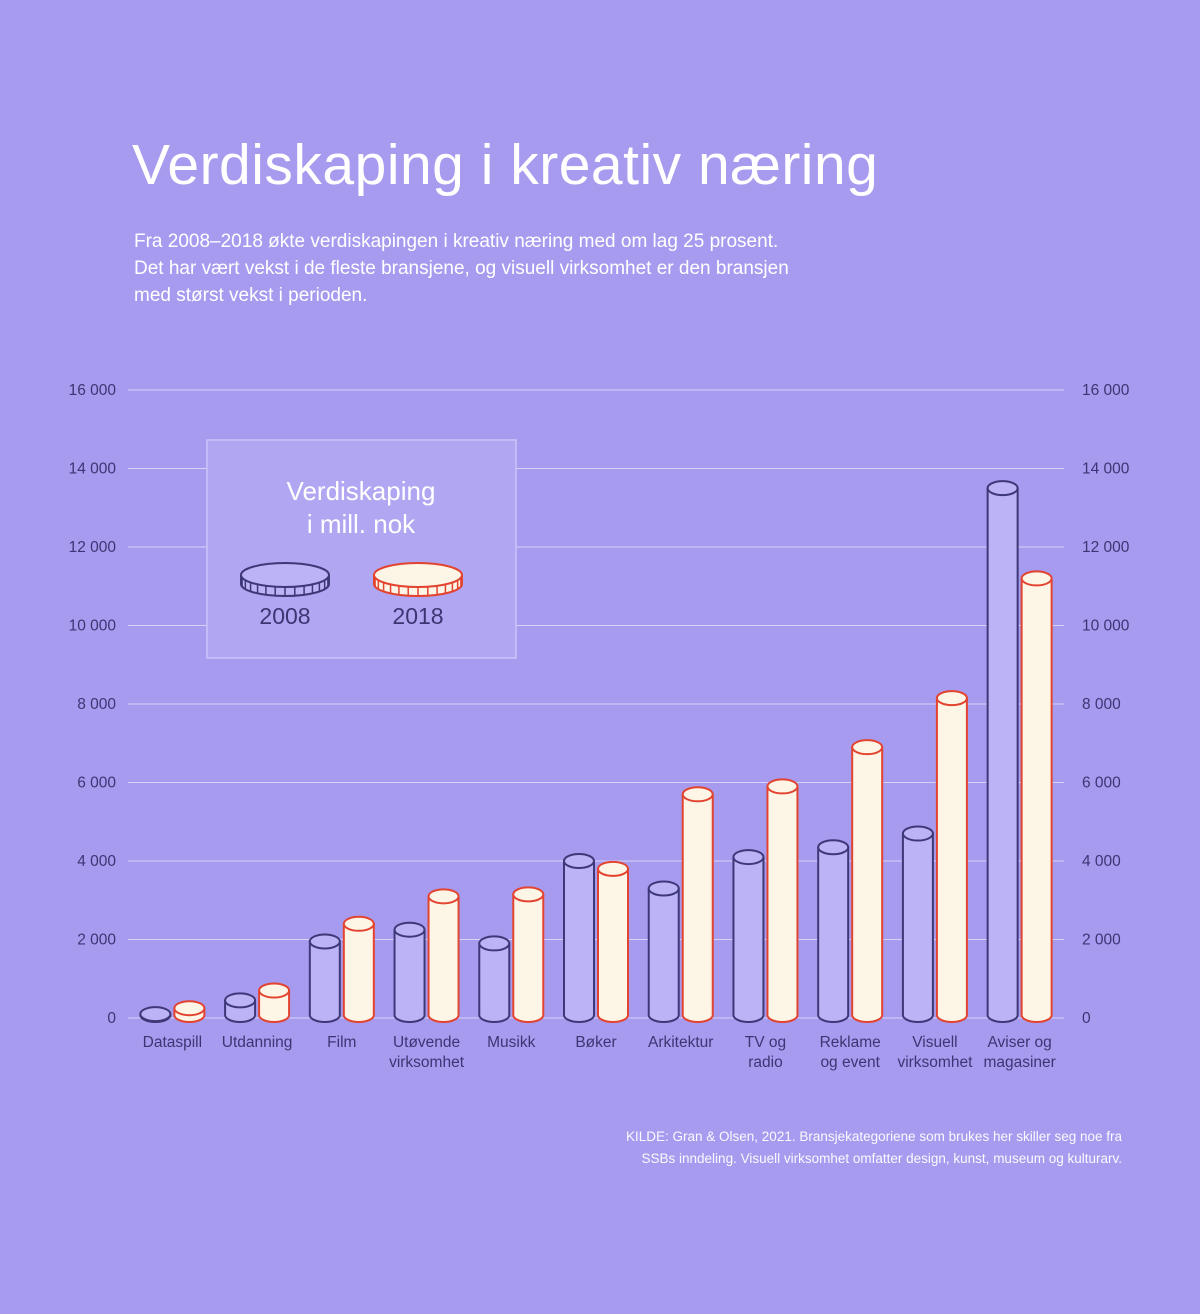  What do you see at coordinates (1019, 1052) in the screenshot?
I see `category-label: Aviser og magasiner` at bounding box center [1019, 1052].